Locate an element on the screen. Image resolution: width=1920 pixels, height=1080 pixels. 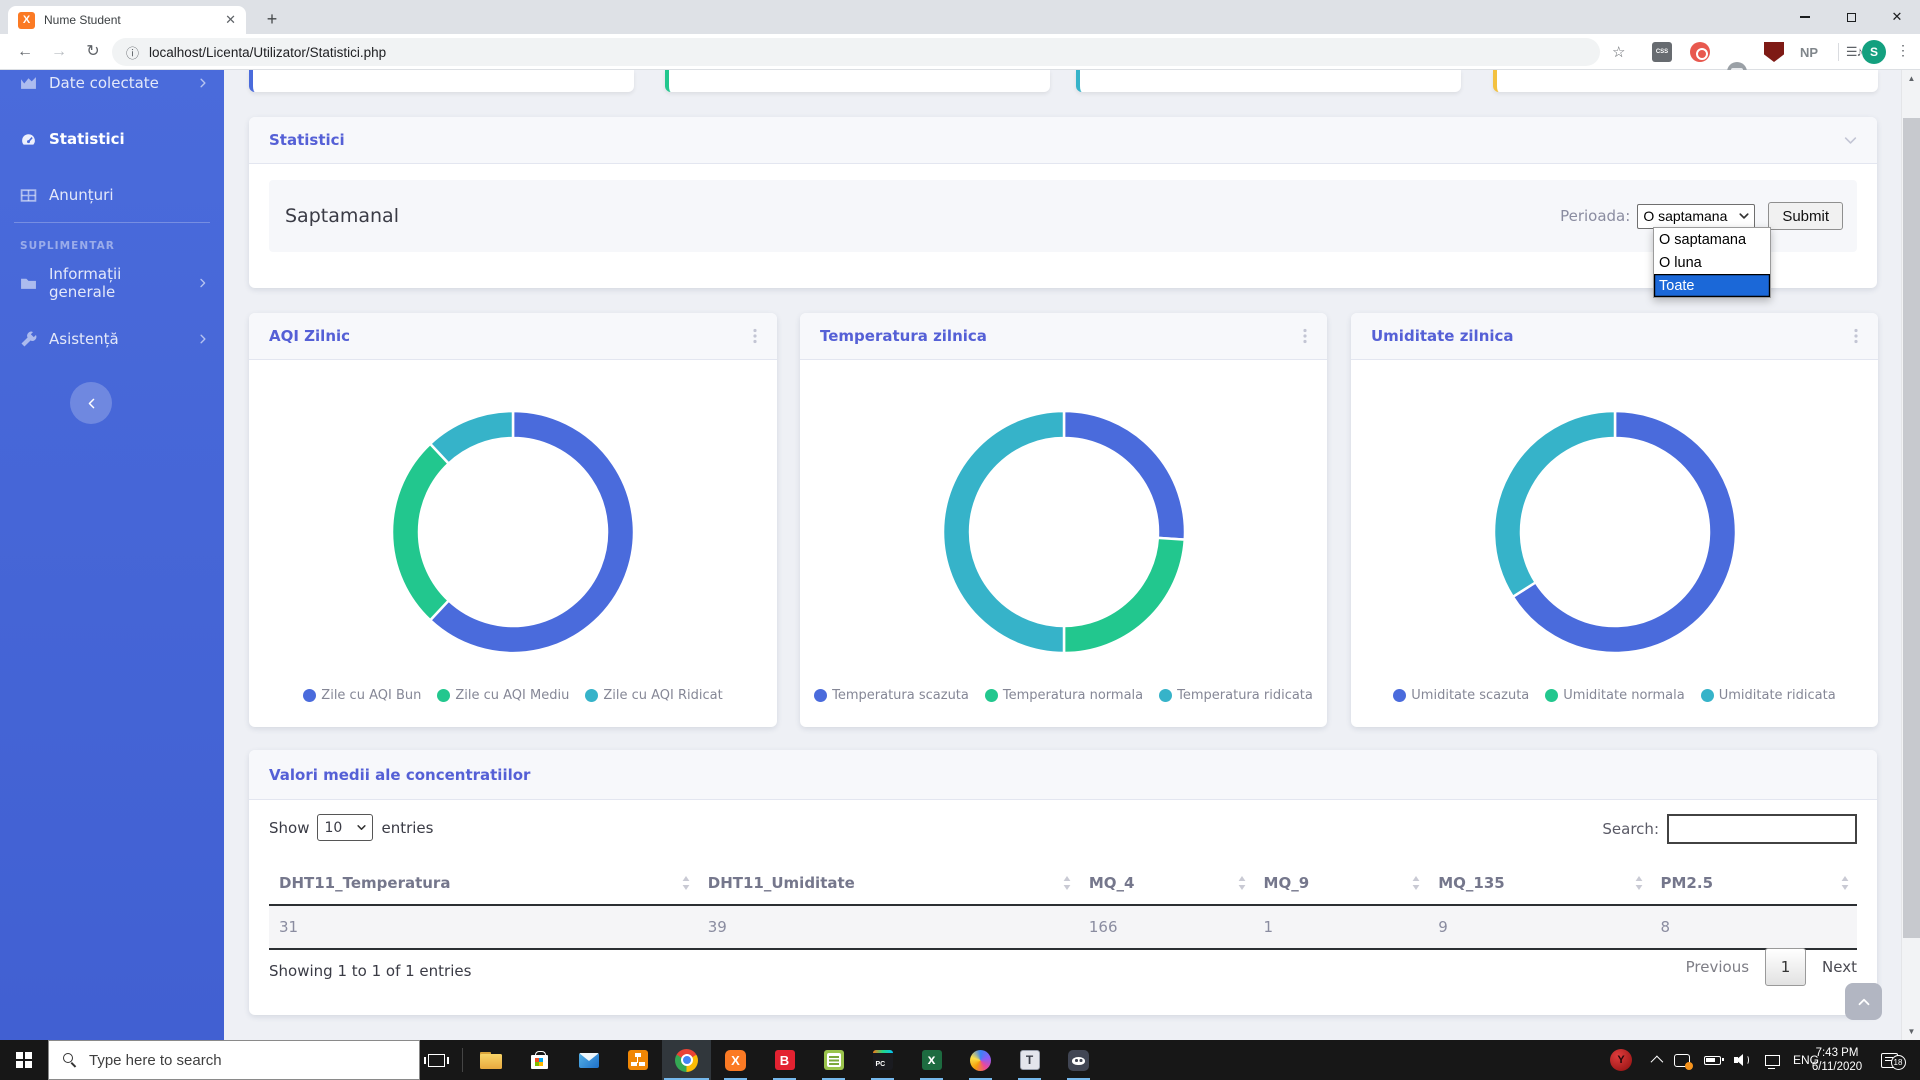
legend-item-temperatura-scazuta: Temperatura scazuta is located at coordinates (891, 695).